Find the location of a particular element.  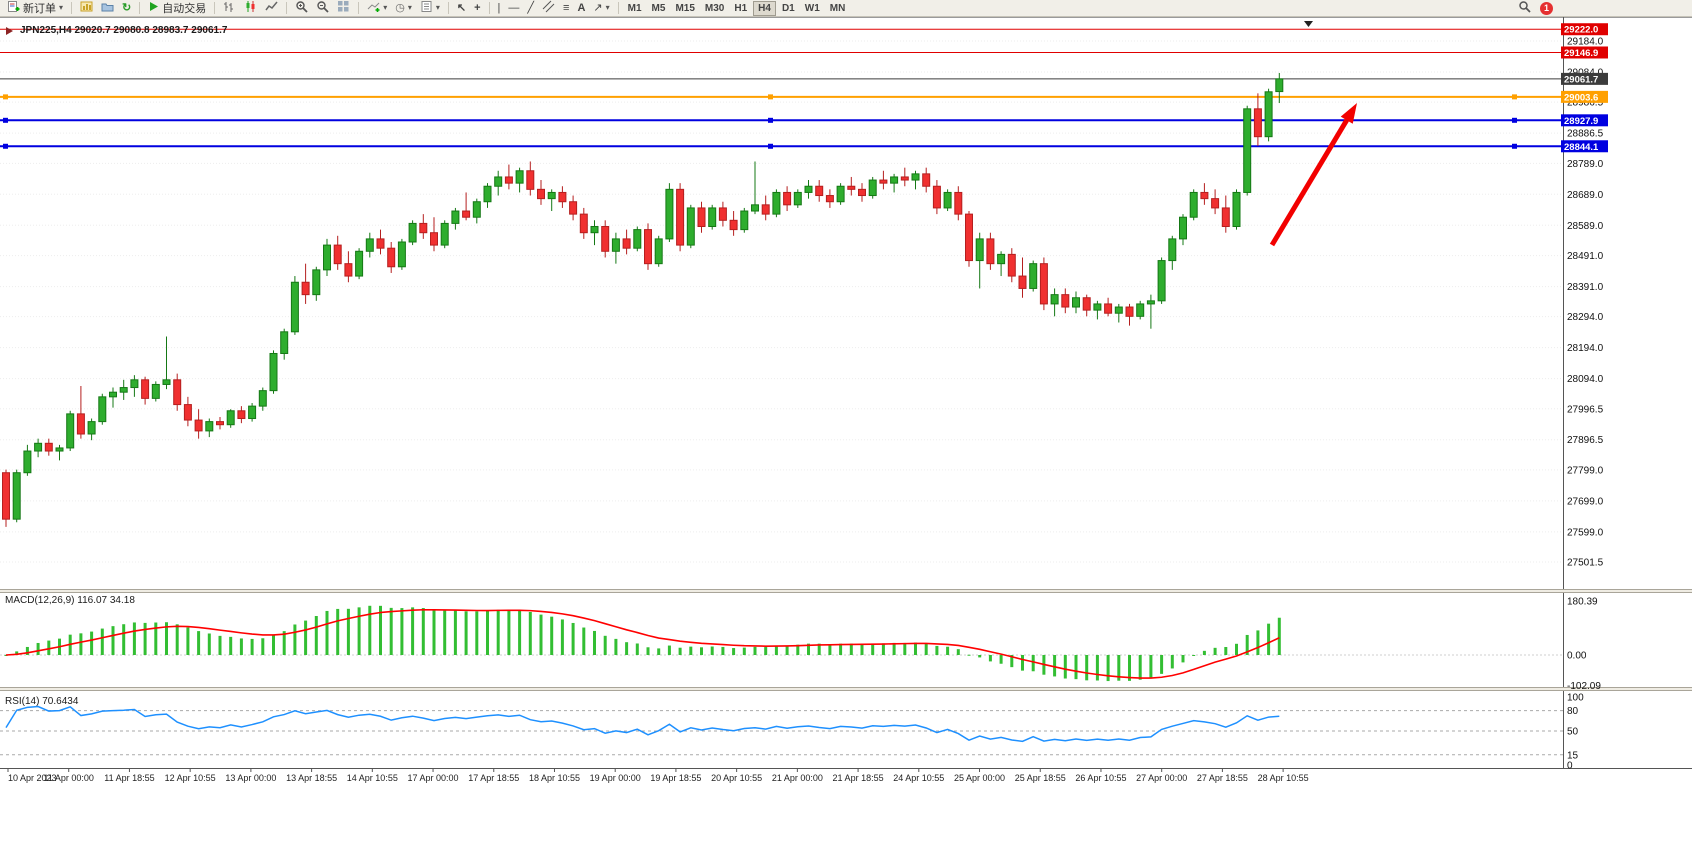

bar-chart-icon is located at coordinates (229, 8).